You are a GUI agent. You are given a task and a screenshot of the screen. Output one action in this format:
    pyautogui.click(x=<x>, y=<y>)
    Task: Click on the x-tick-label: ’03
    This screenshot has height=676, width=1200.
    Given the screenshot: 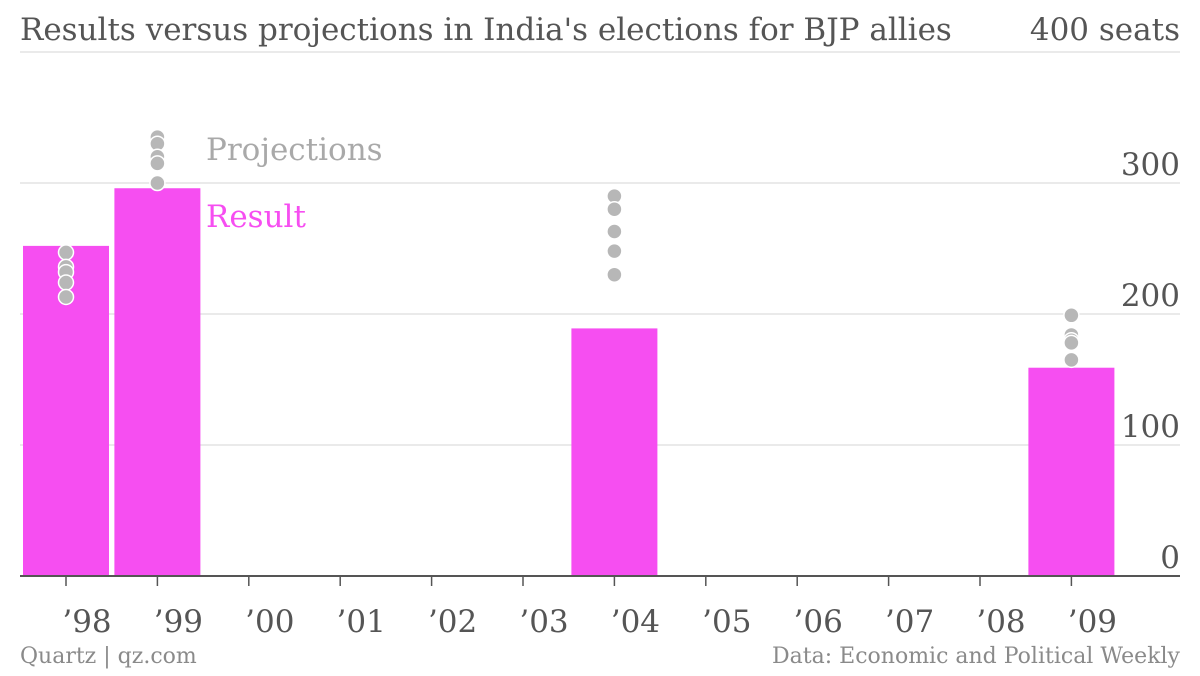 What is the action you would take?
    pyautogui.click(x=543, y=622)
    